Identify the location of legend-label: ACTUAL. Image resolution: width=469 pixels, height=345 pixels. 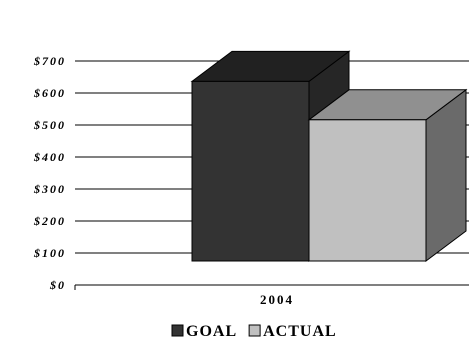
(300, 331).